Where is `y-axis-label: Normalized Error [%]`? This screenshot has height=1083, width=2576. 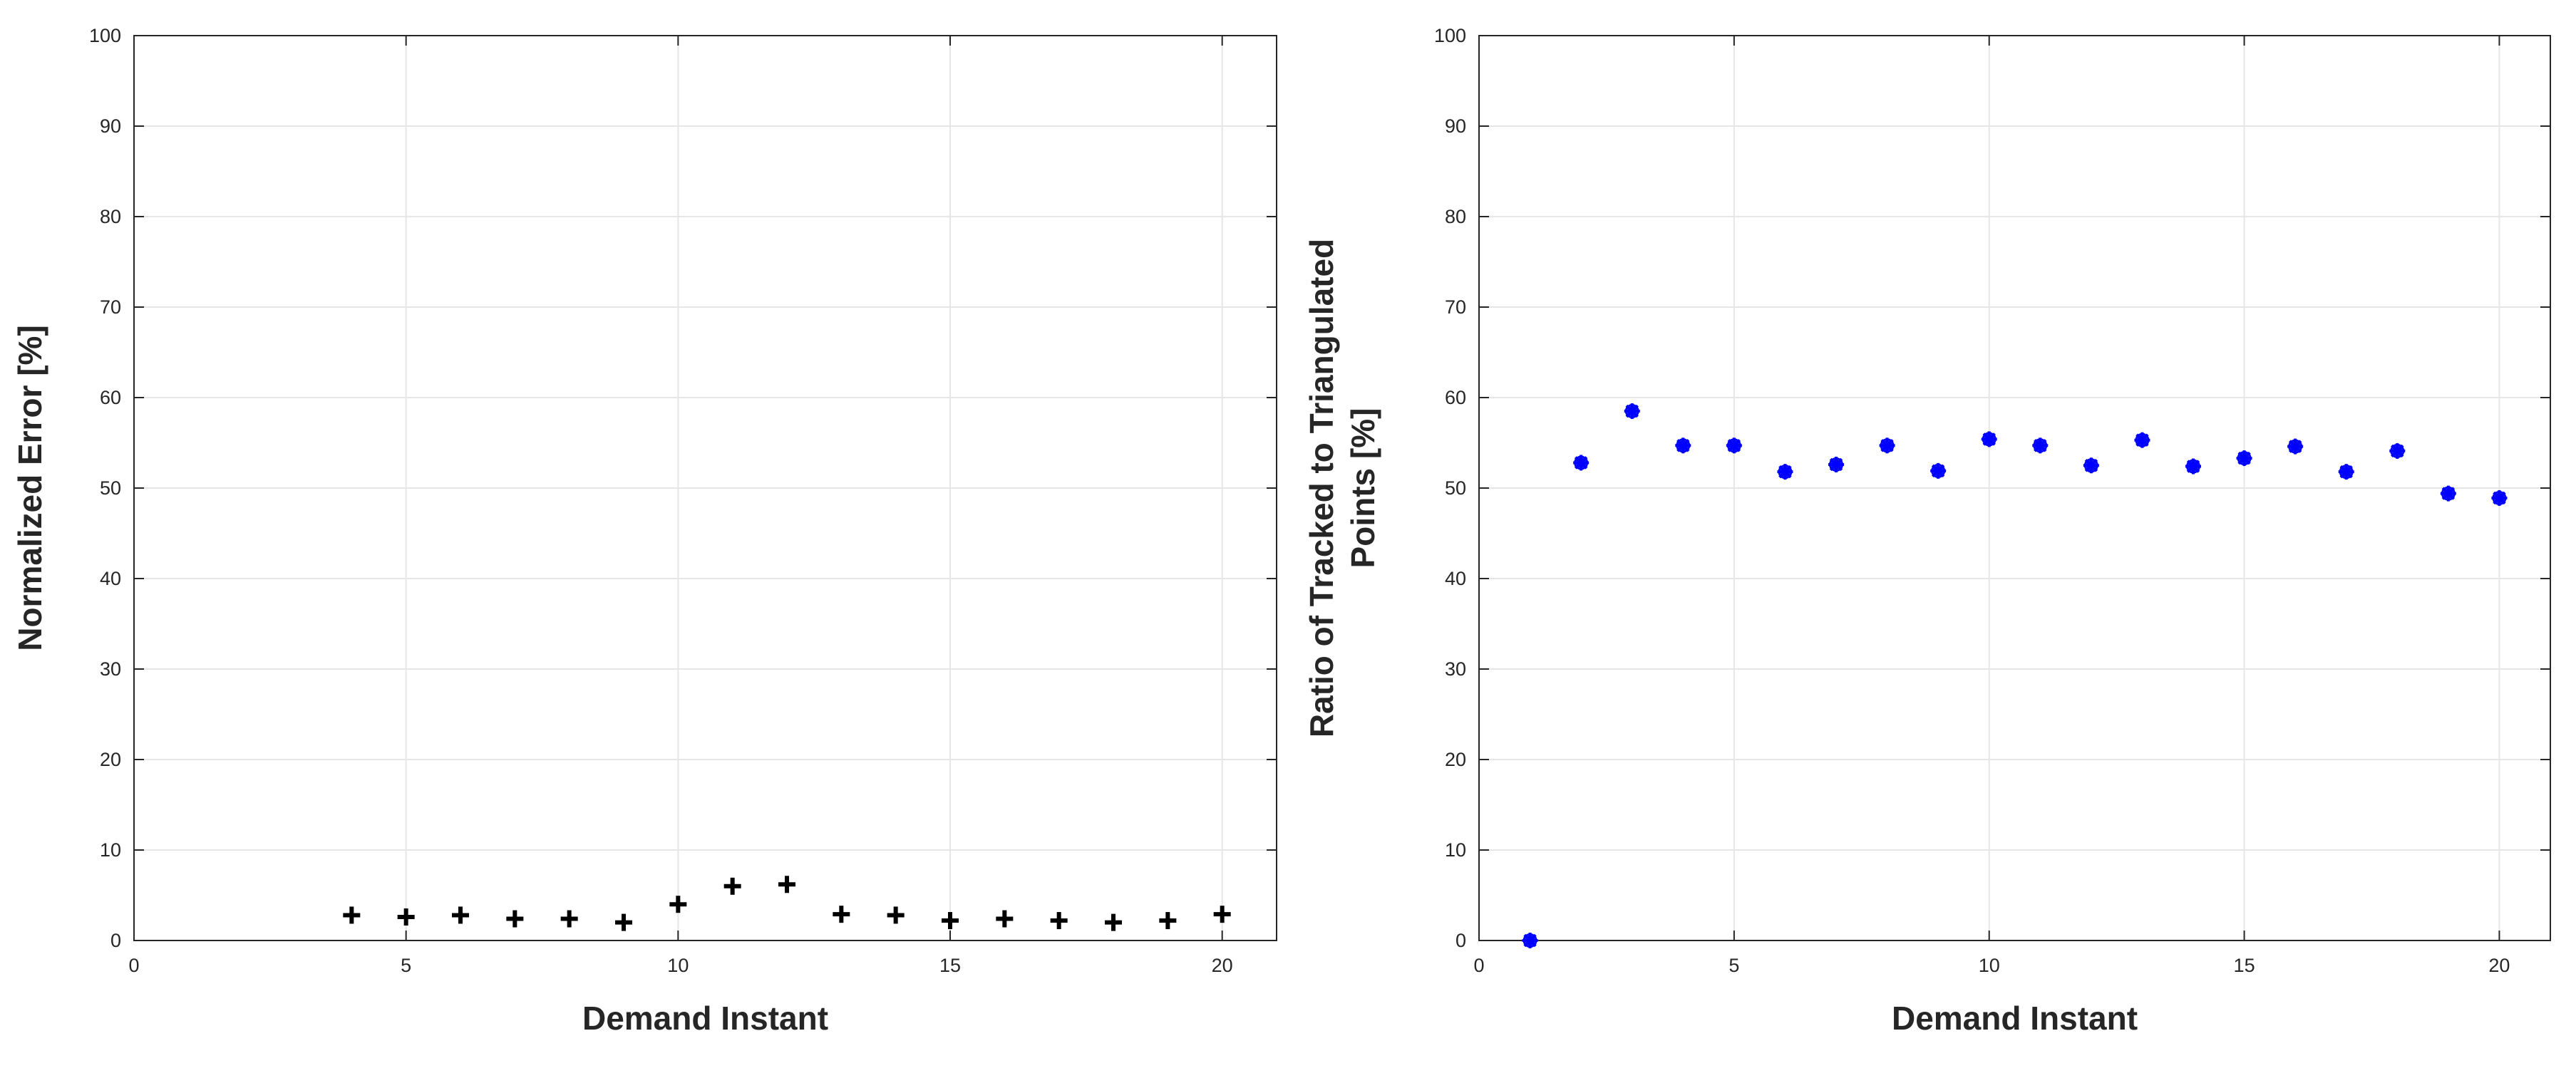
y-axis-label: Normalized Error [%] is located at coordinates (29, 488).